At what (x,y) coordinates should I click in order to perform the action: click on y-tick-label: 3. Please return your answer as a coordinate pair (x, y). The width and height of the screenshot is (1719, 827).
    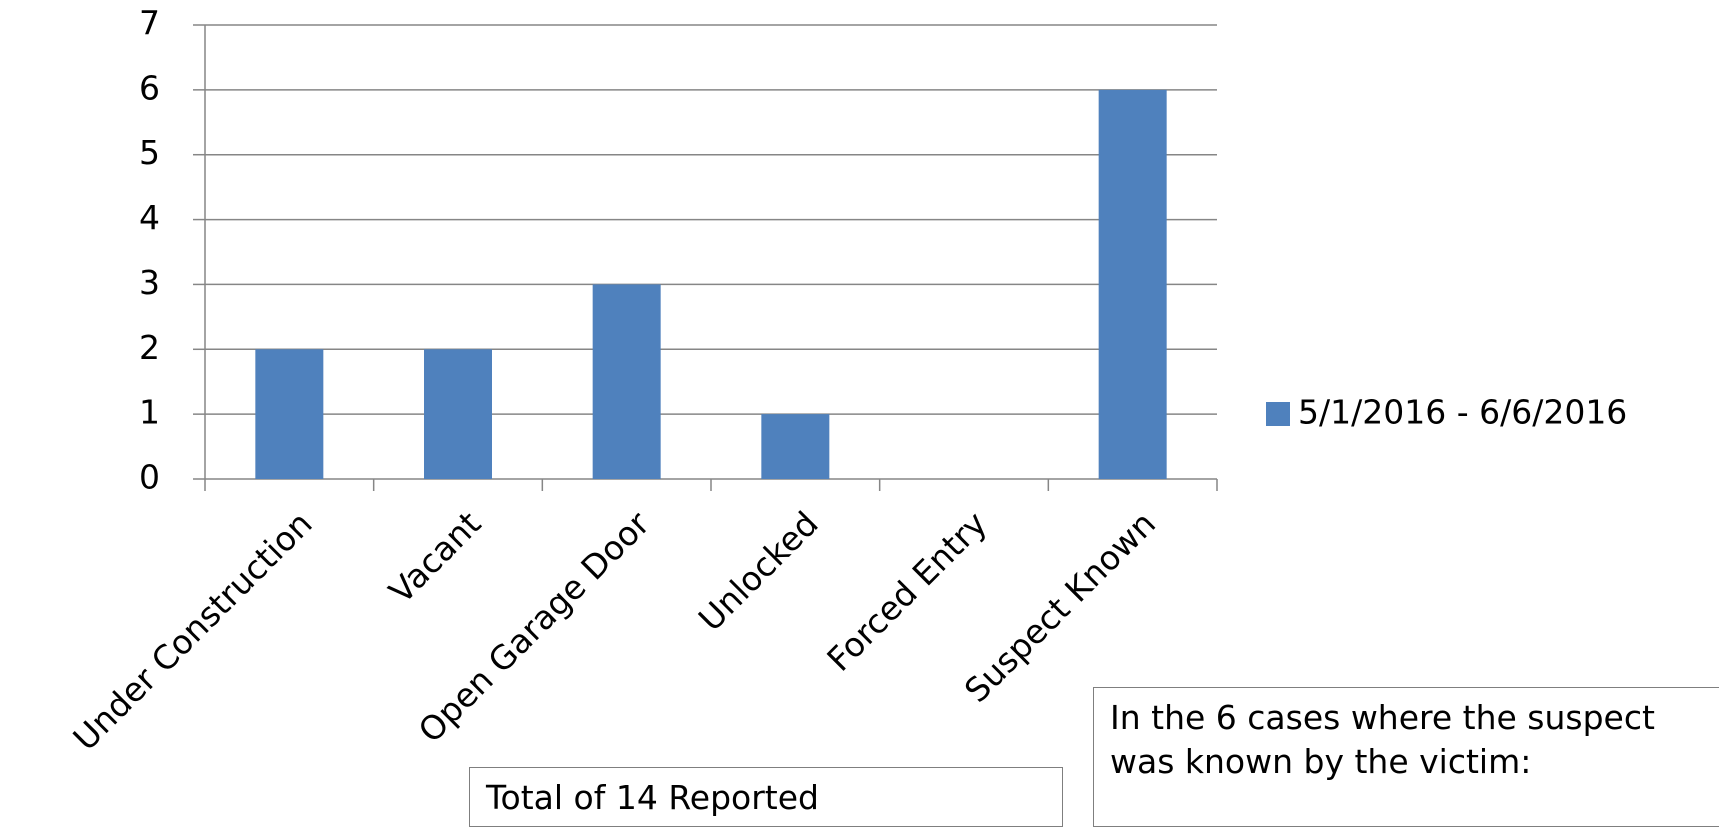
    Looking at the image, I should click on (149, 282).